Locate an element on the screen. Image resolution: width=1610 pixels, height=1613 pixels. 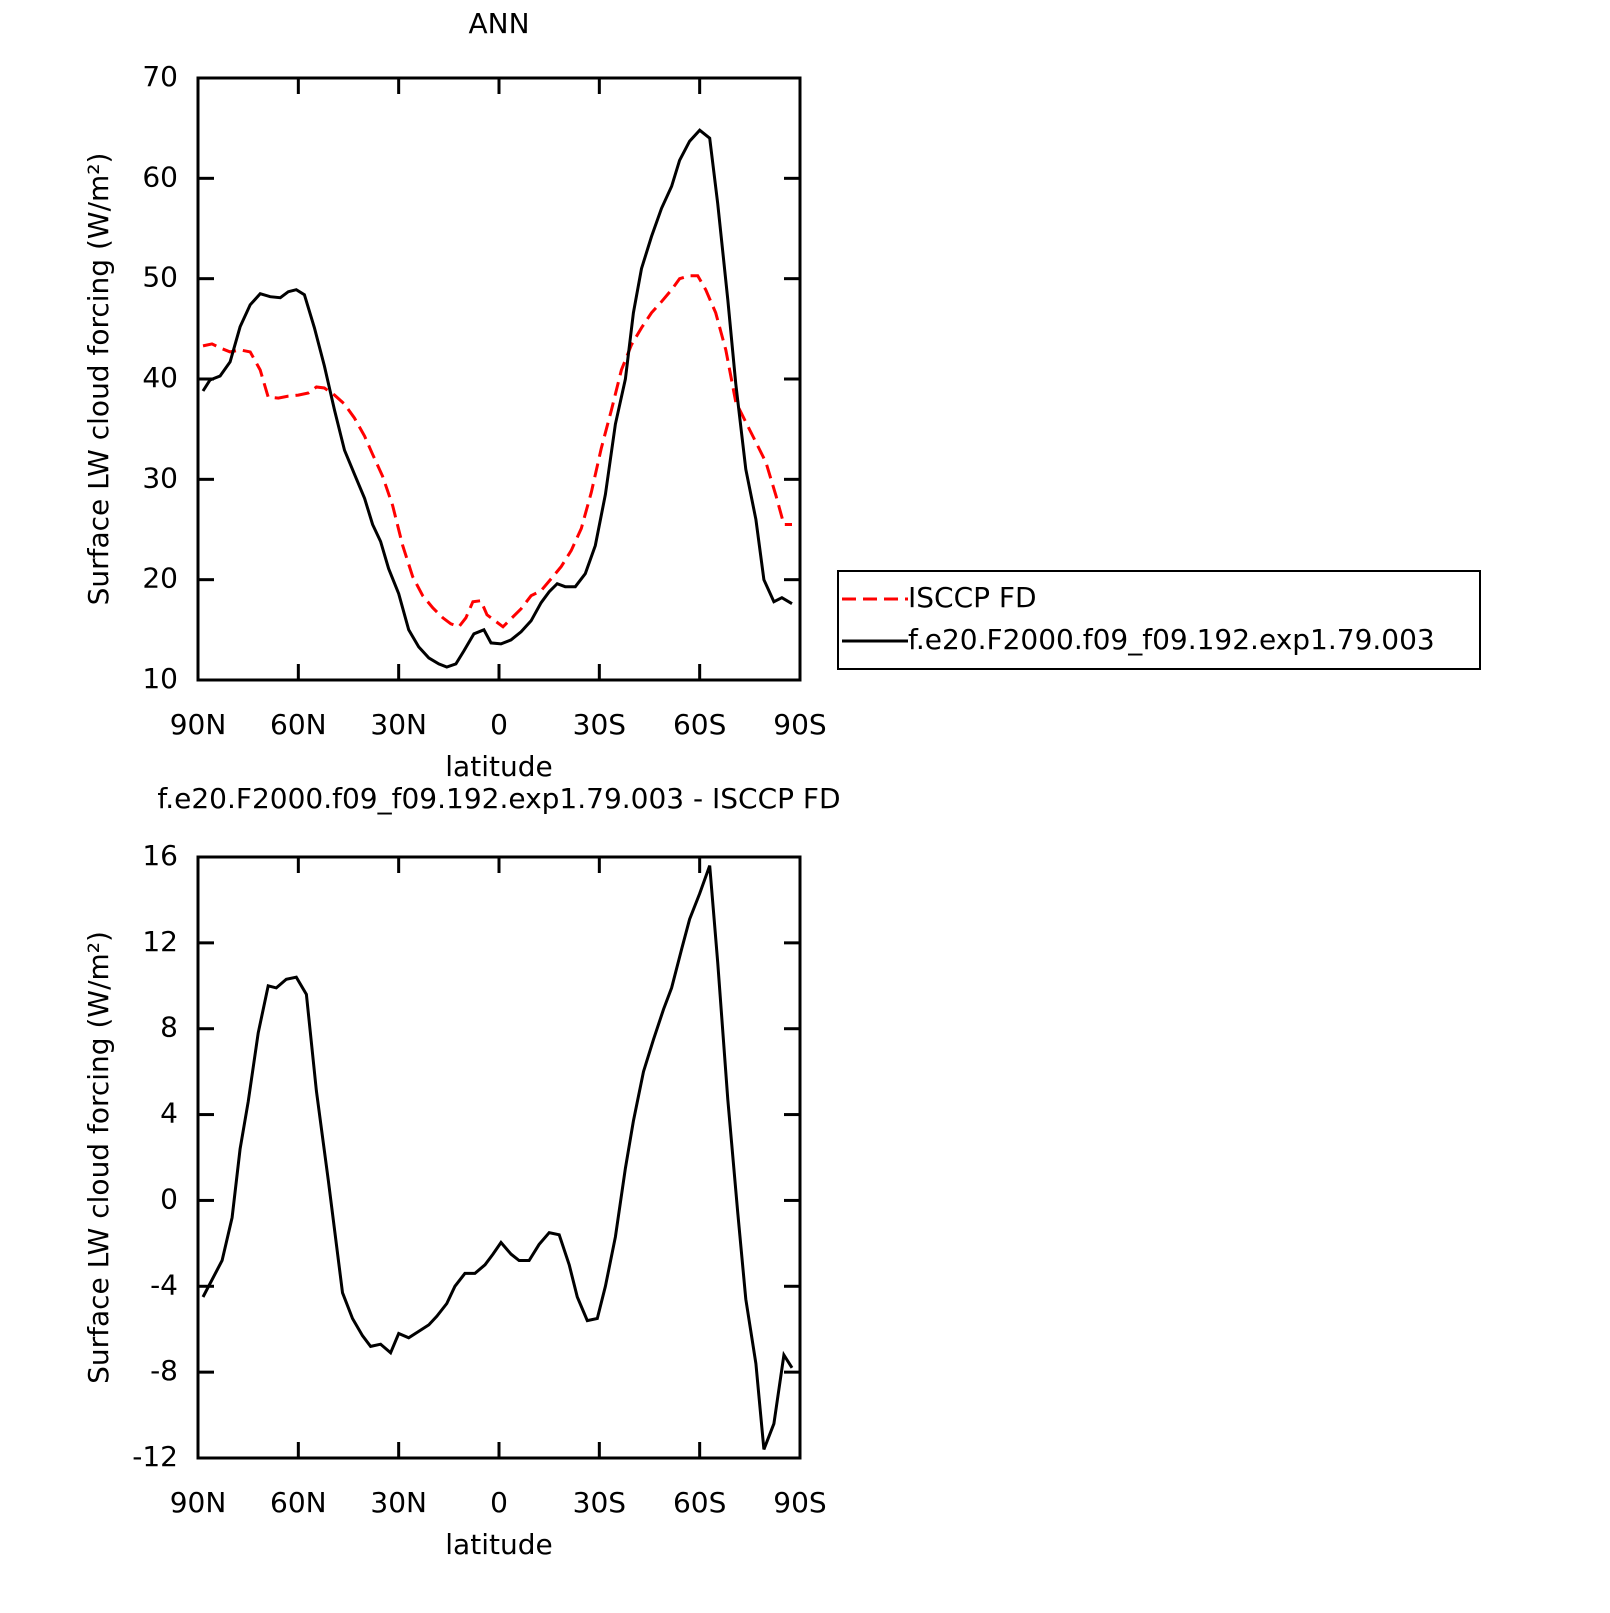
y-tick-label: 4 is located at coordinates (169, 1113).